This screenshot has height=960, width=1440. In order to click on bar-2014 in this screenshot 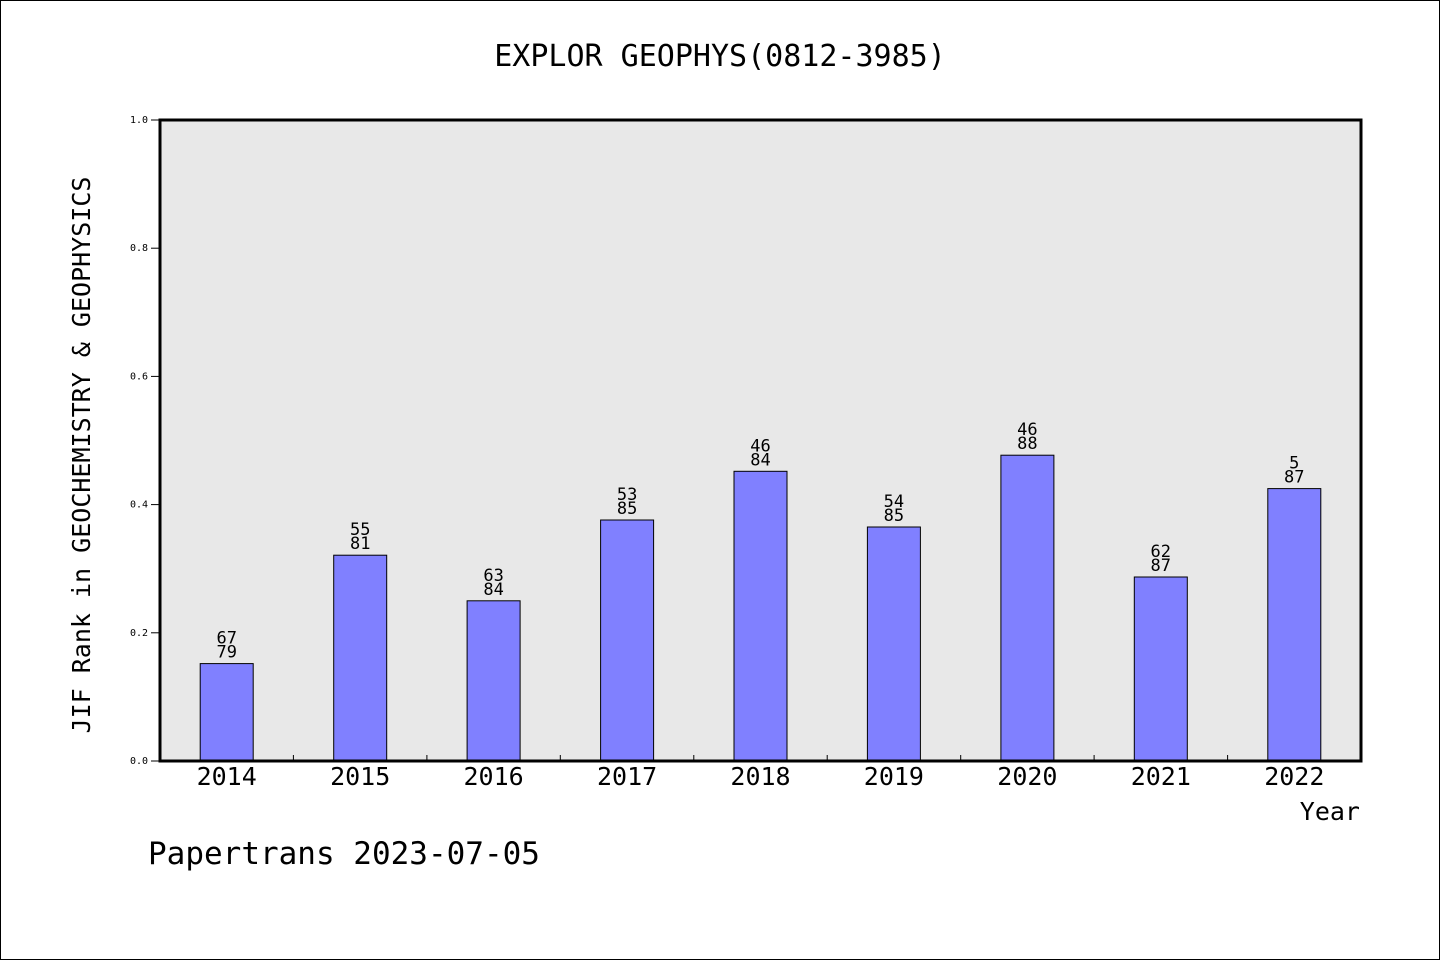, I will do `click(226, 712)`.